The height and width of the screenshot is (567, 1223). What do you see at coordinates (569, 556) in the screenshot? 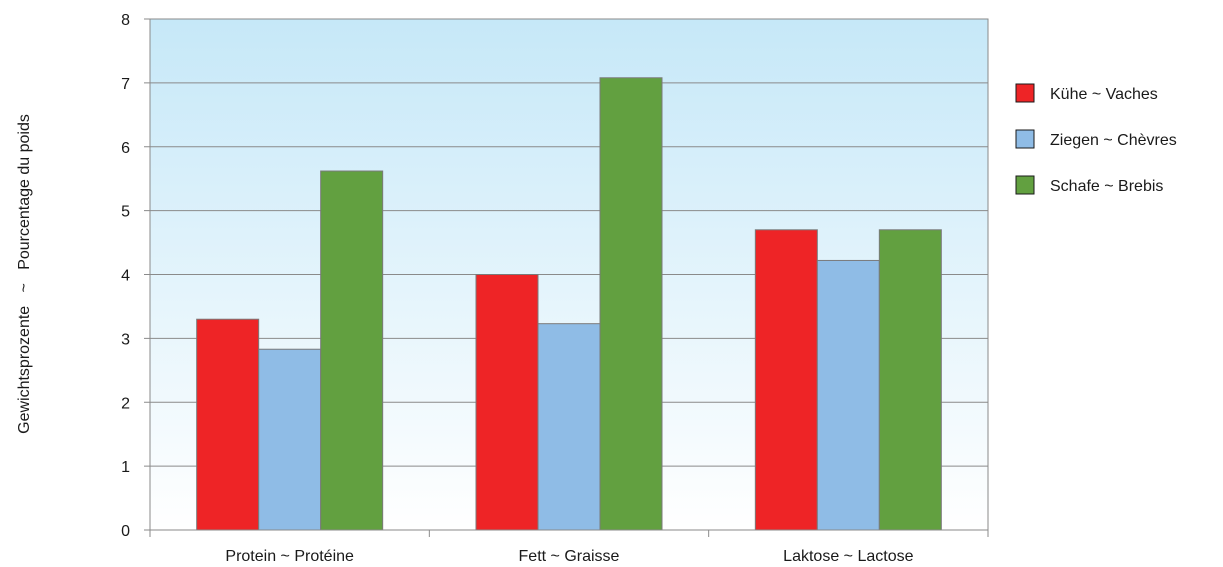
I see `x-category-label: Fett ~ Graisse` at bounding box center [569, 556].